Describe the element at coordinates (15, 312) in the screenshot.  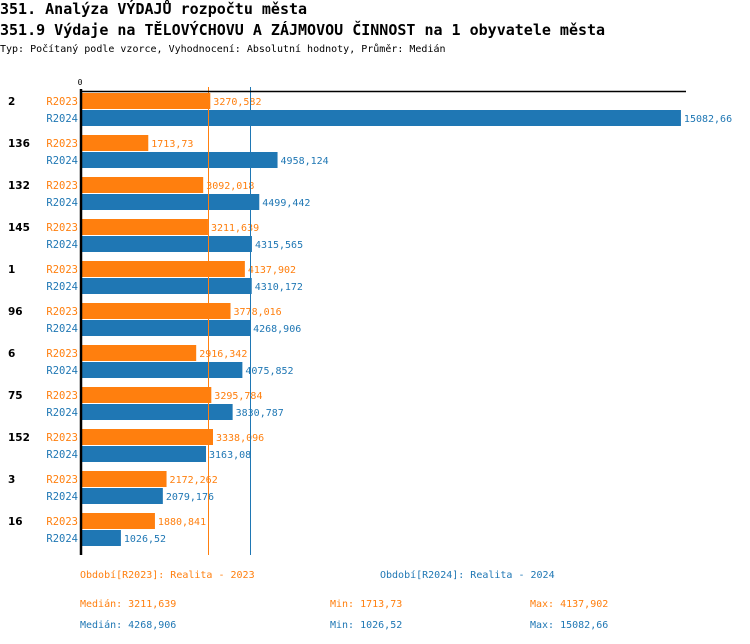
I see `category-label: 96` at that location.